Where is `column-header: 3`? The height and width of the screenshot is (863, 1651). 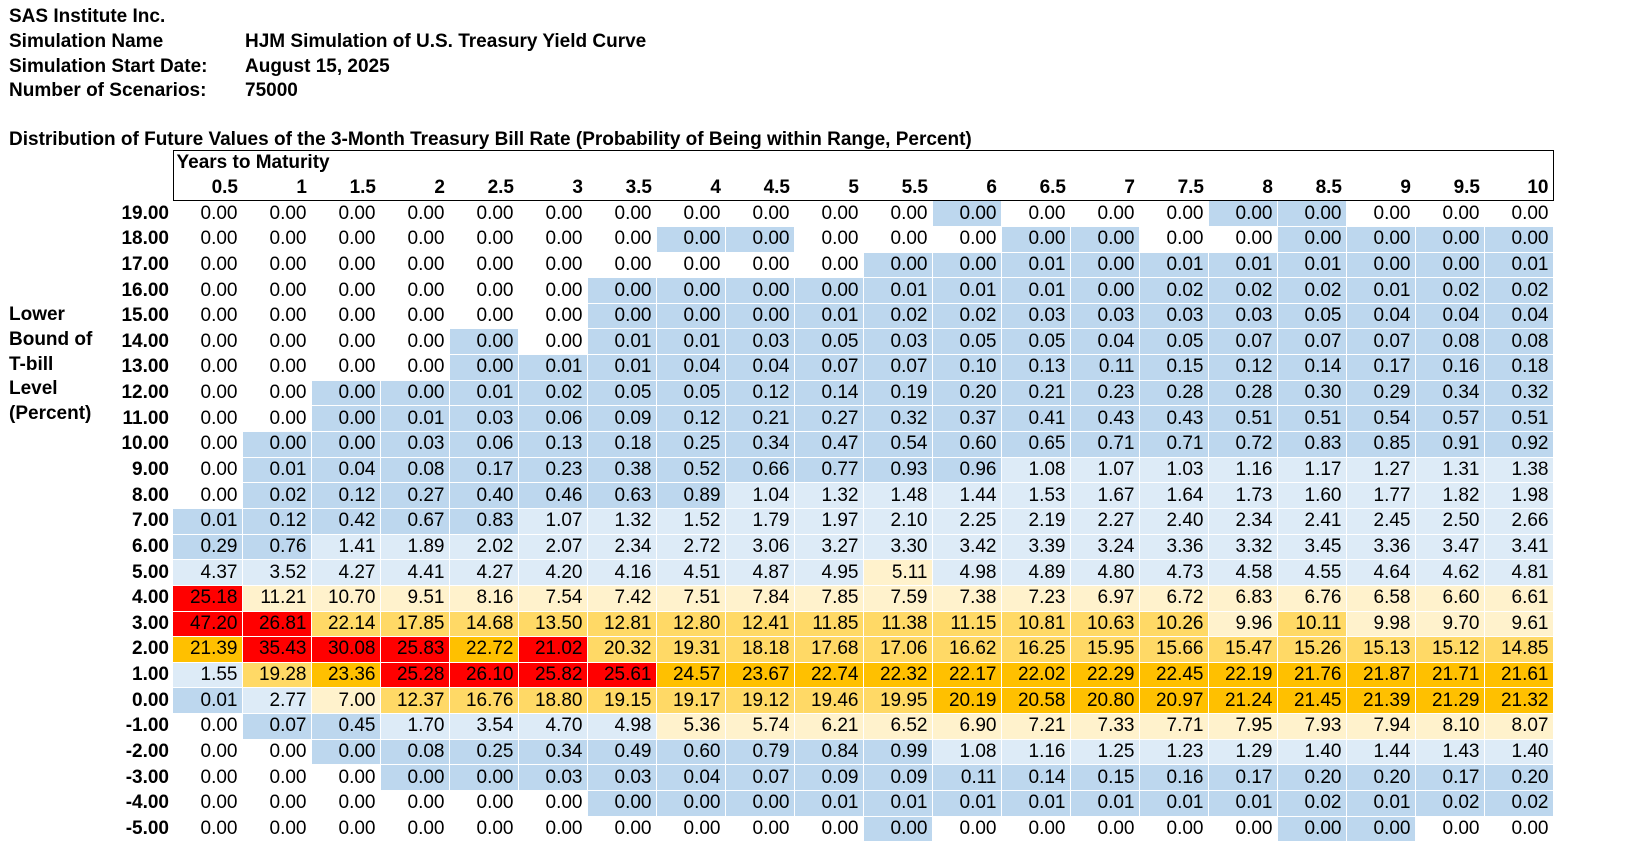
column-header: 3 is located at coordinates (552, 188).